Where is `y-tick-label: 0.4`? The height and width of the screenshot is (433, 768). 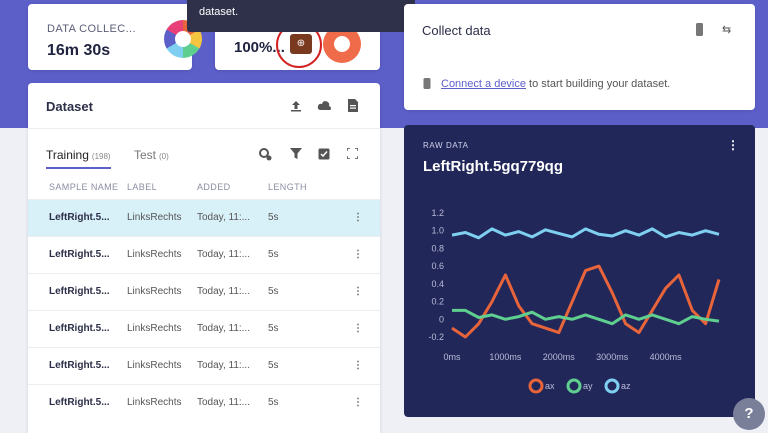
y-tick-label: 0.4 is located at coordinates (437, 284).